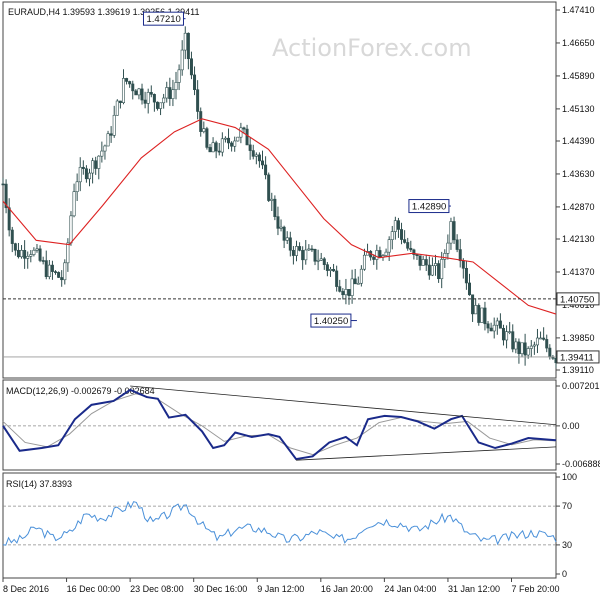  I want to click on macd-y-tick-label: -0.006888, so click(581, 464).